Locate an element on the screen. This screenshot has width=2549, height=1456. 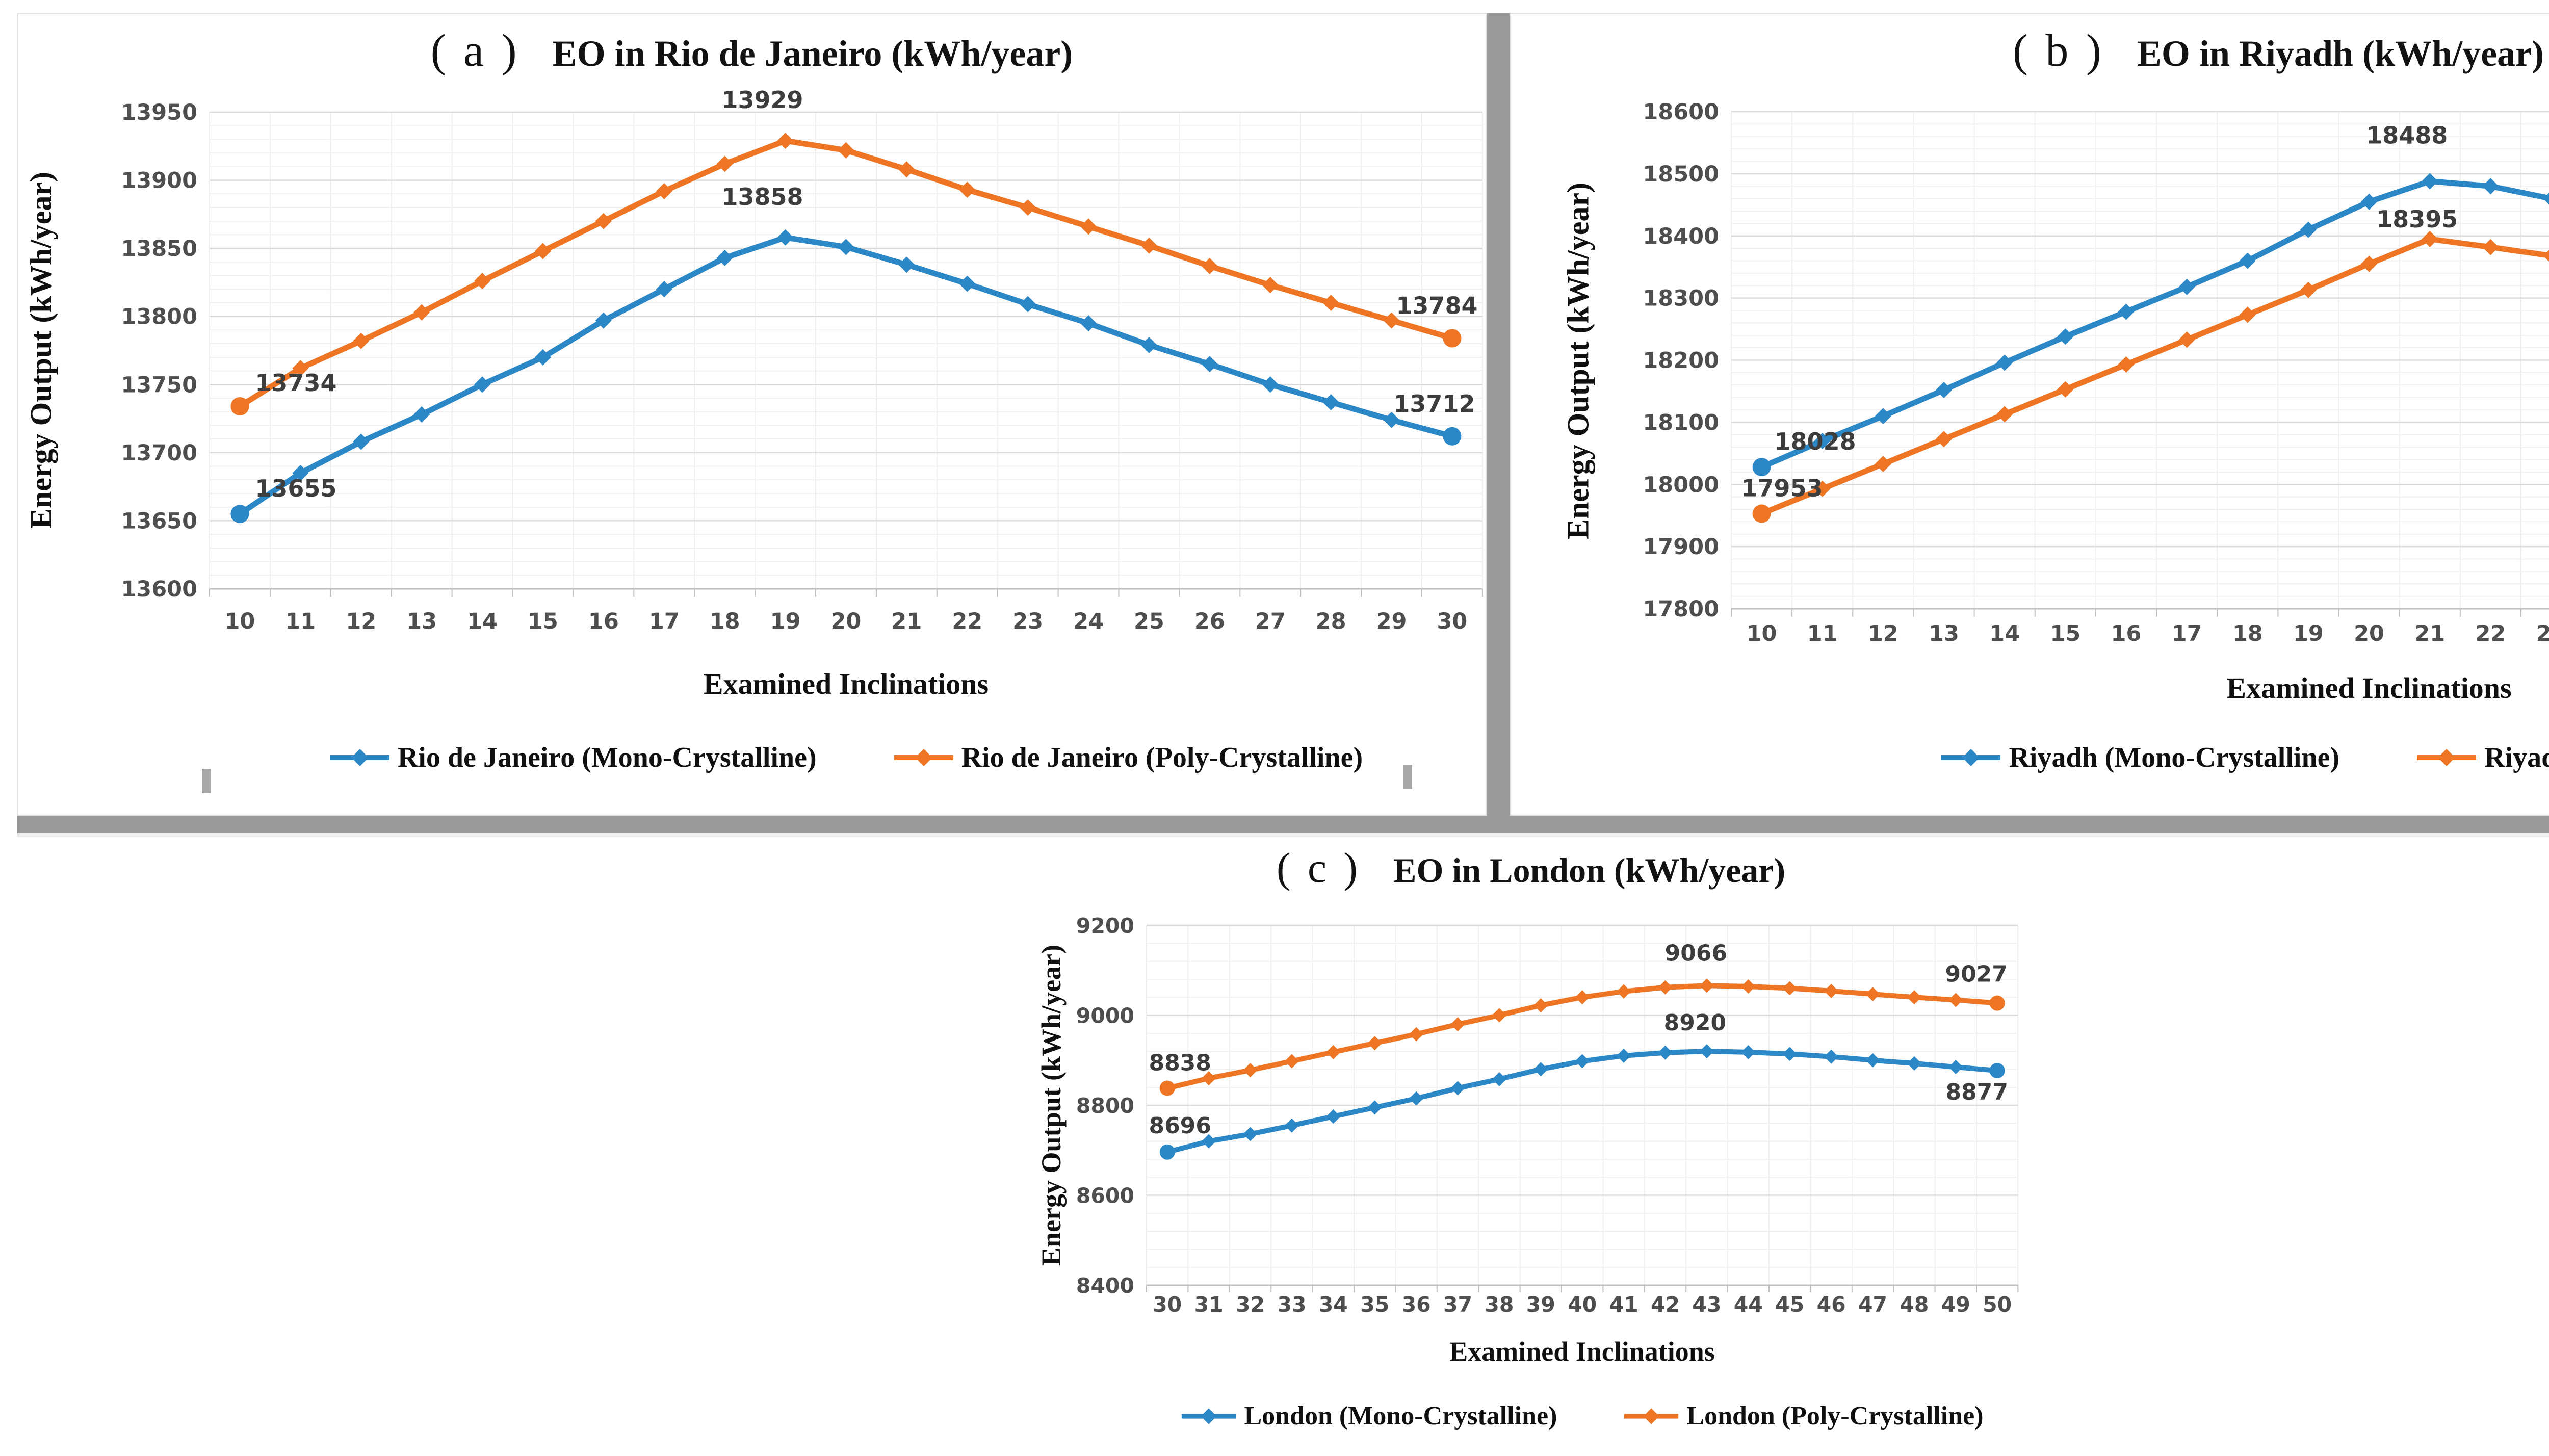
legend-item-london-poly: London (Poly-Crystalline) is located at coordinates (1803, 1416).